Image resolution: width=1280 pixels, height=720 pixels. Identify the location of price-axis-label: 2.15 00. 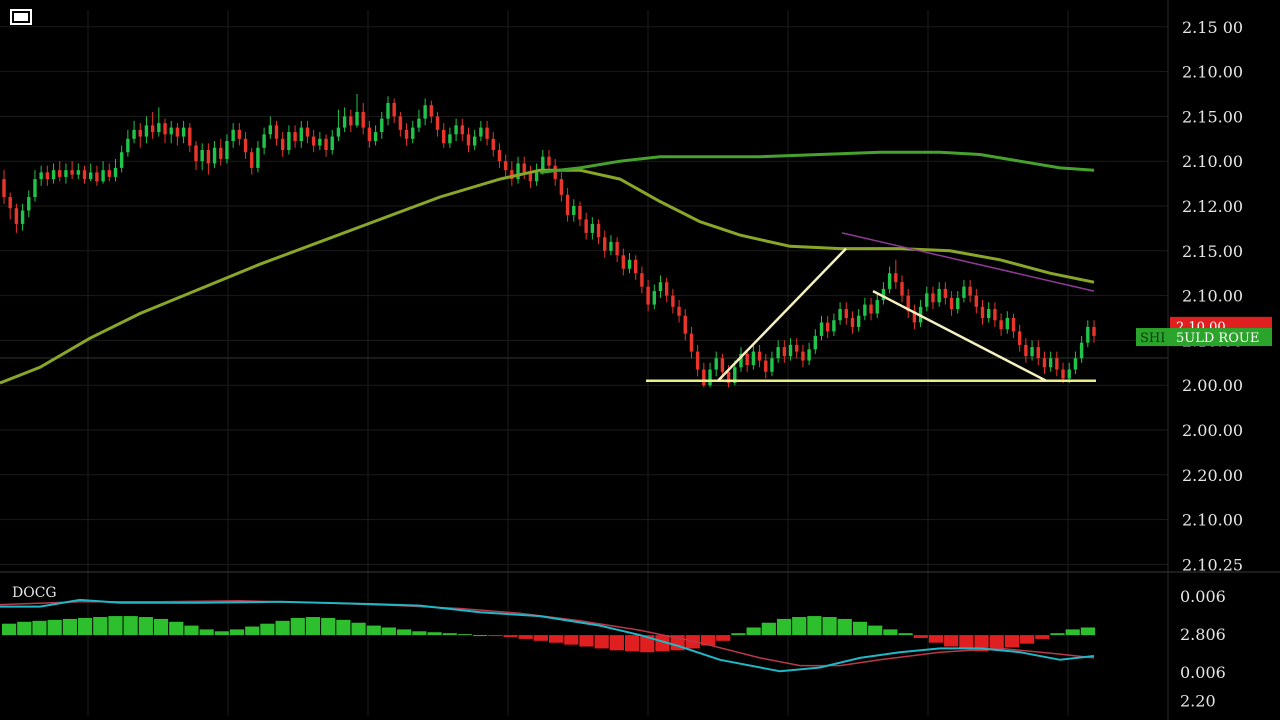
(1212, 27).